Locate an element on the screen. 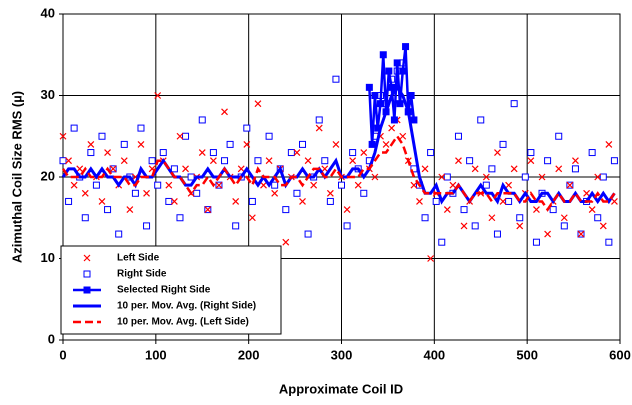 The height and width of the screenshot is (405, 632). x-axis-title: Approximate Coil ID is located at coordinates (341, 388).